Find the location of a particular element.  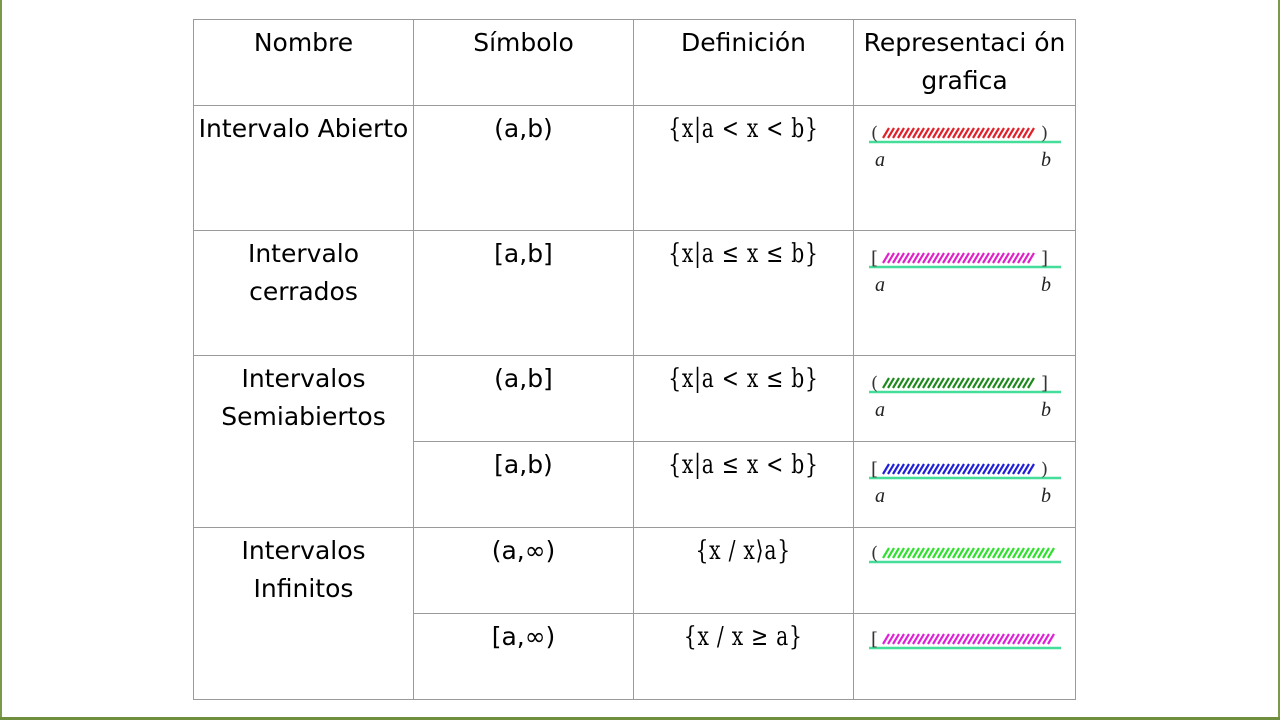

slide-frame-bottom is located at coordinates (640, 718).